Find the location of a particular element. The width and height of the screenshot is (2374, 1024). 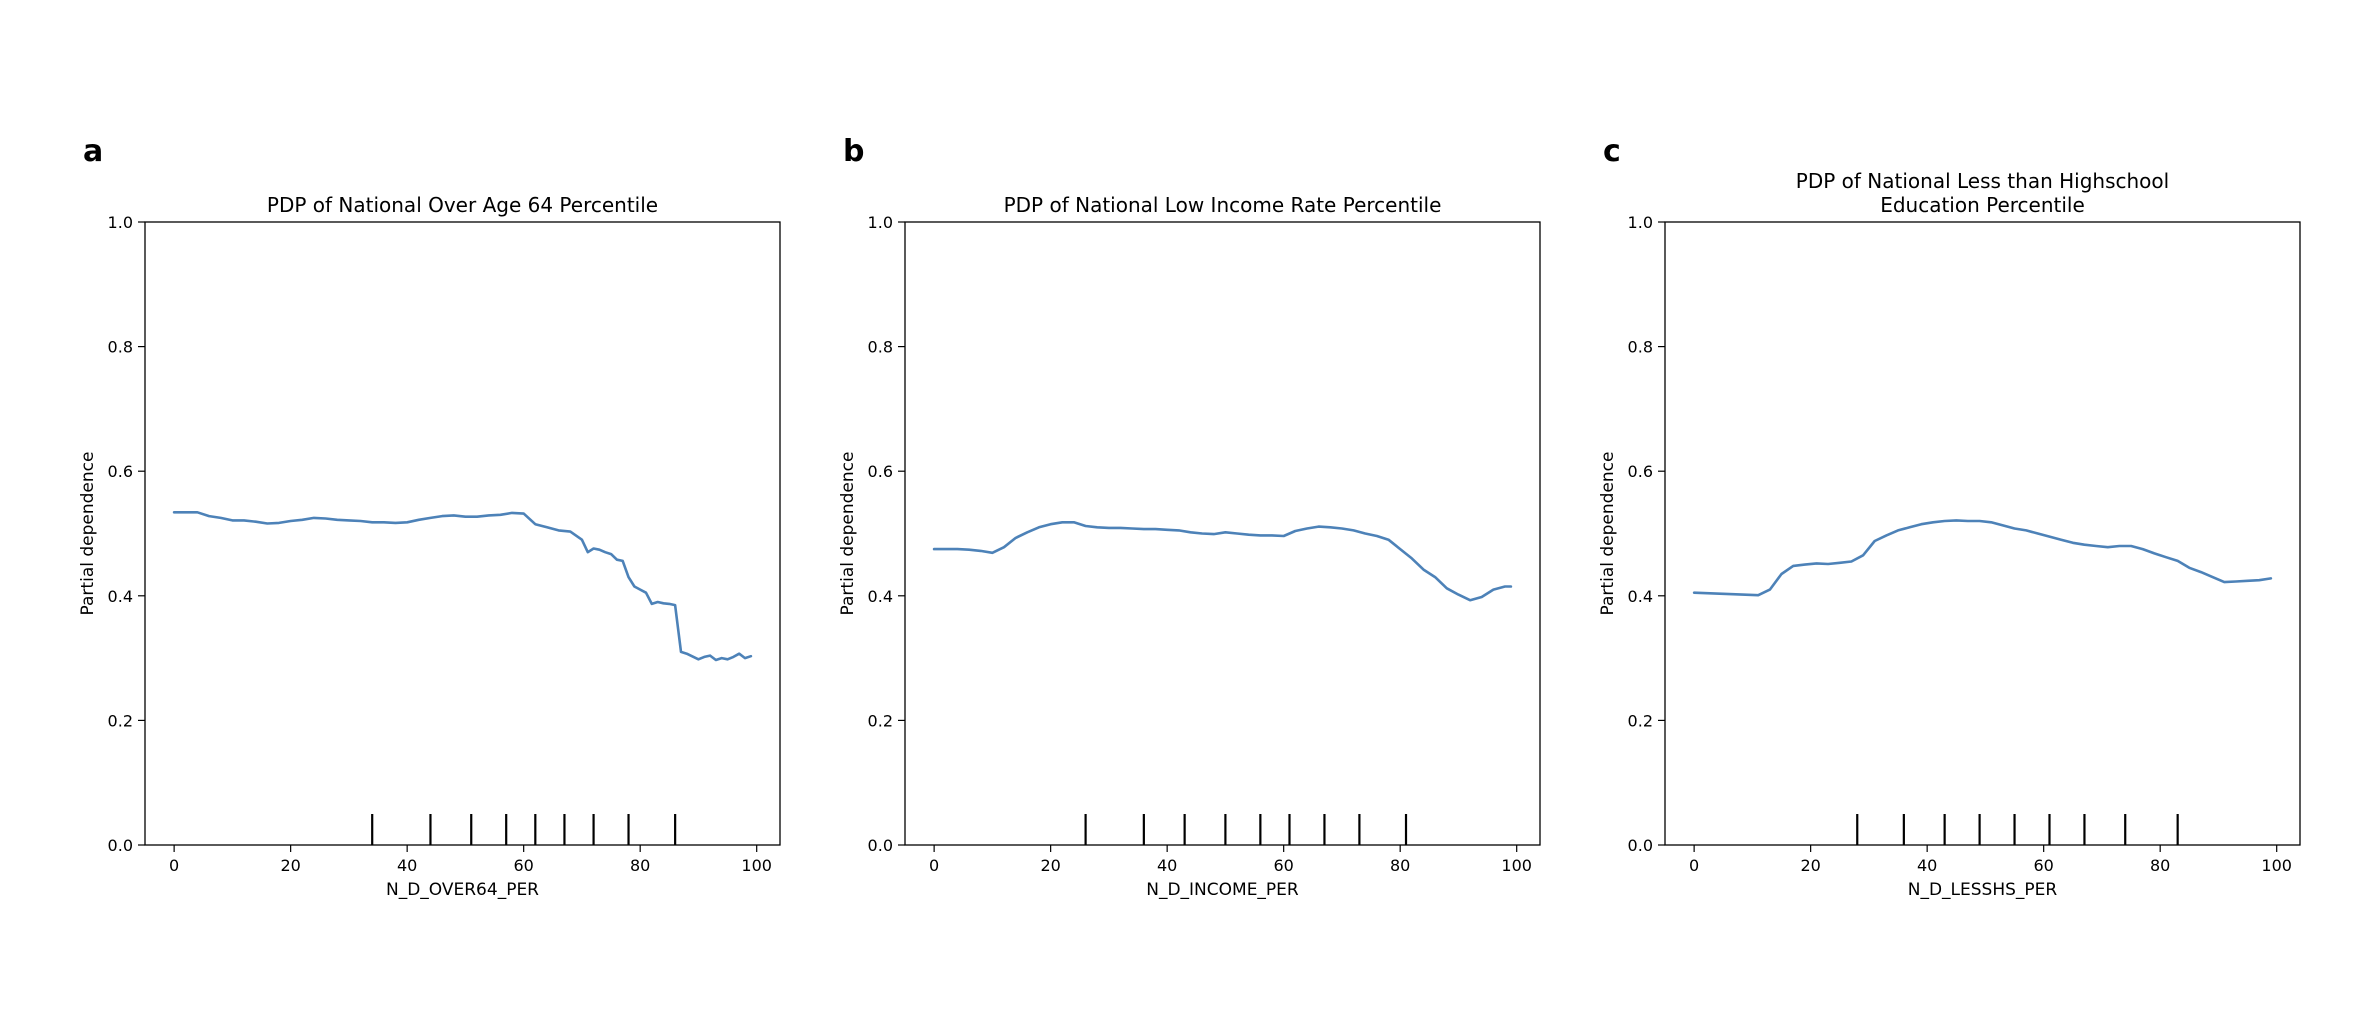

x-axis-label: N_D_INCOME_PER is located at coordinates (1222, 890).